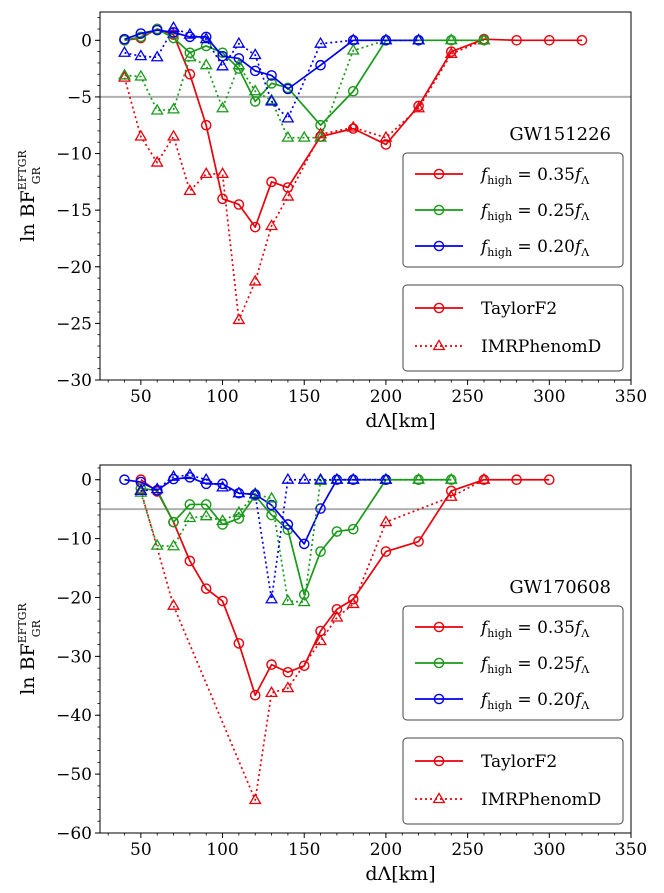  What do you see at coordinates (549, 850) in the screenshot?
I see `x-tick-label: 300` at bounding box center [549, 850].